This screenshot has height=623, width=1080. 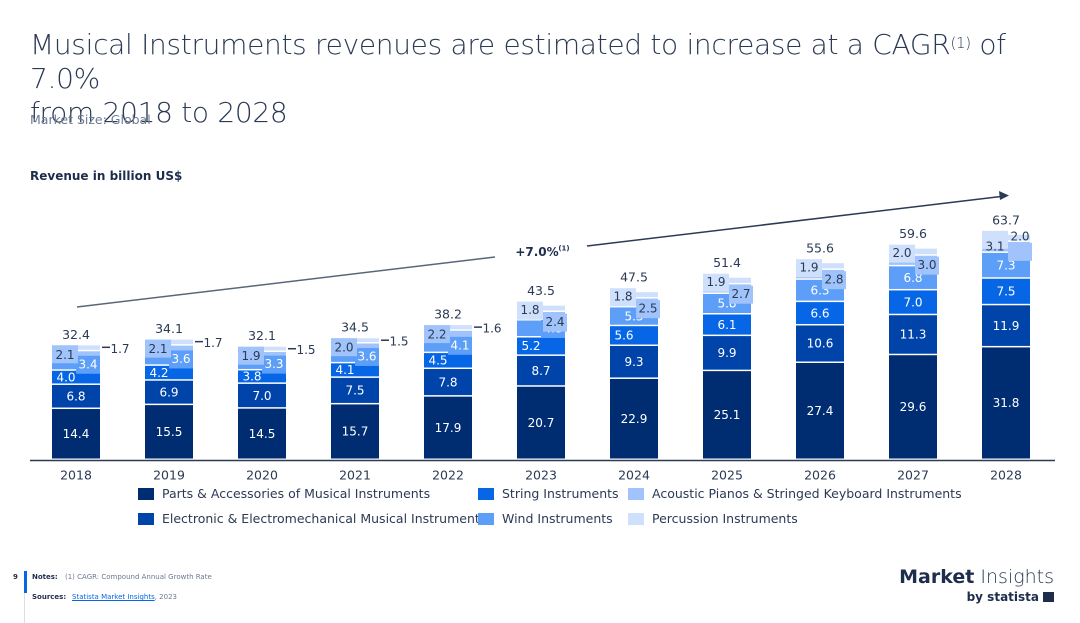 I want to click on data-label: 5.2, so click(x=530, y=346).